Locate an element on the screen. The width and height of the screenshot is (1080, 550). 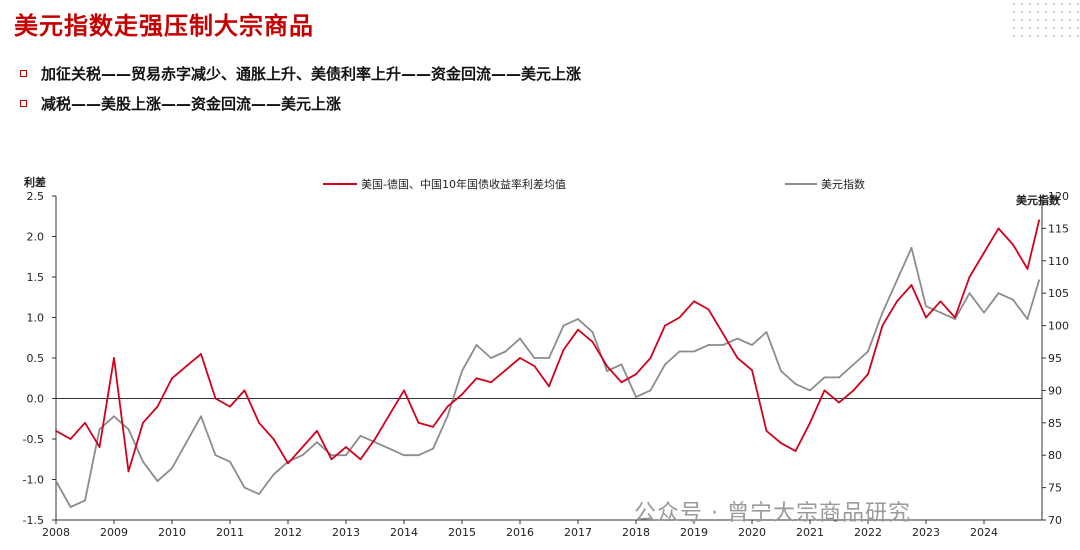
x-tick-label: 2008 is located at coordinates (56, 532).